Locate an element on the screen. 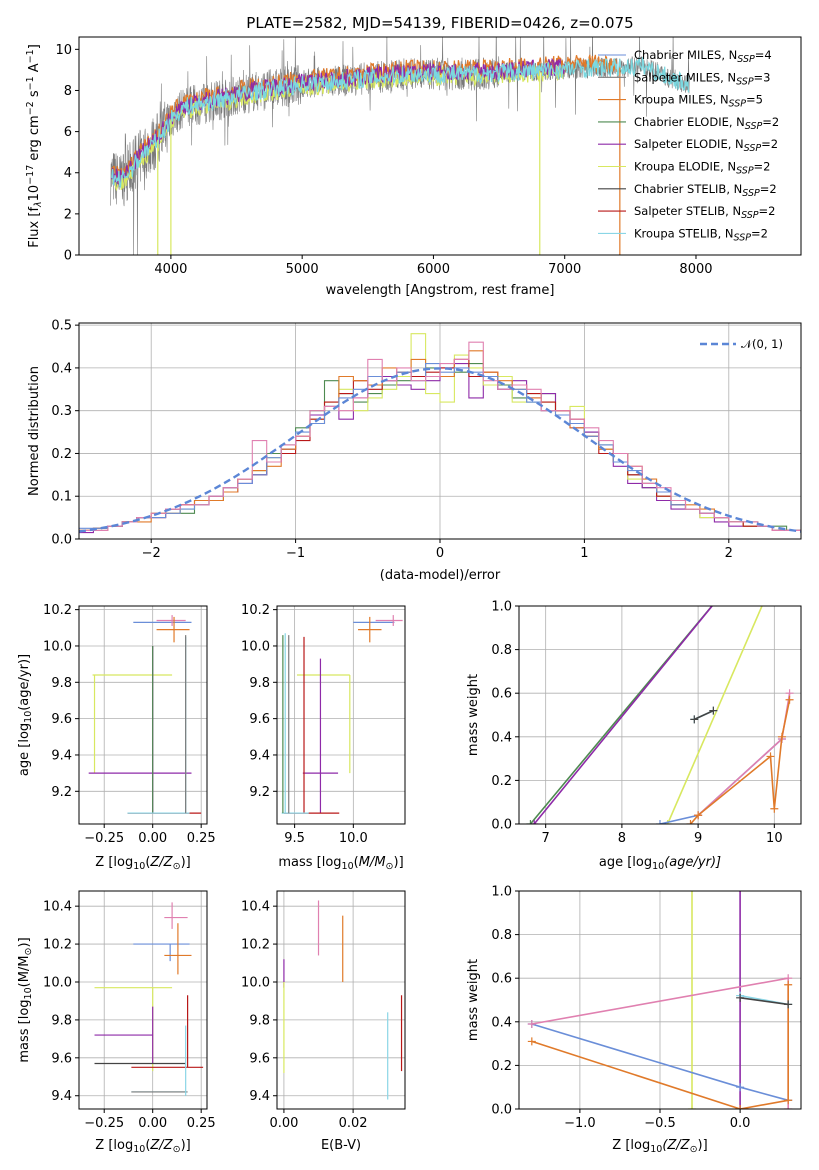 Image resolution: width=819 pixels, height=1170 pixels. agemass-axes: 9.5 10.0 9.2 9.4 9.6 9.8 10.0 10.2 is located at coordinates (323, 724).